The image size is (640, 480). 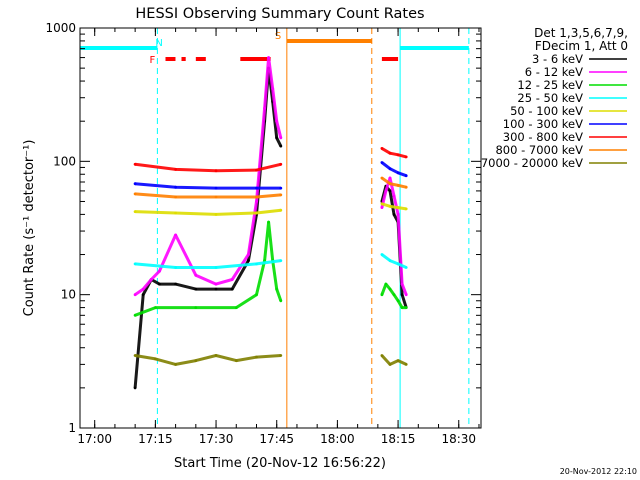 I want to click on legend-entry-2: 12 - 25 keV, so click(x=550, y=85).